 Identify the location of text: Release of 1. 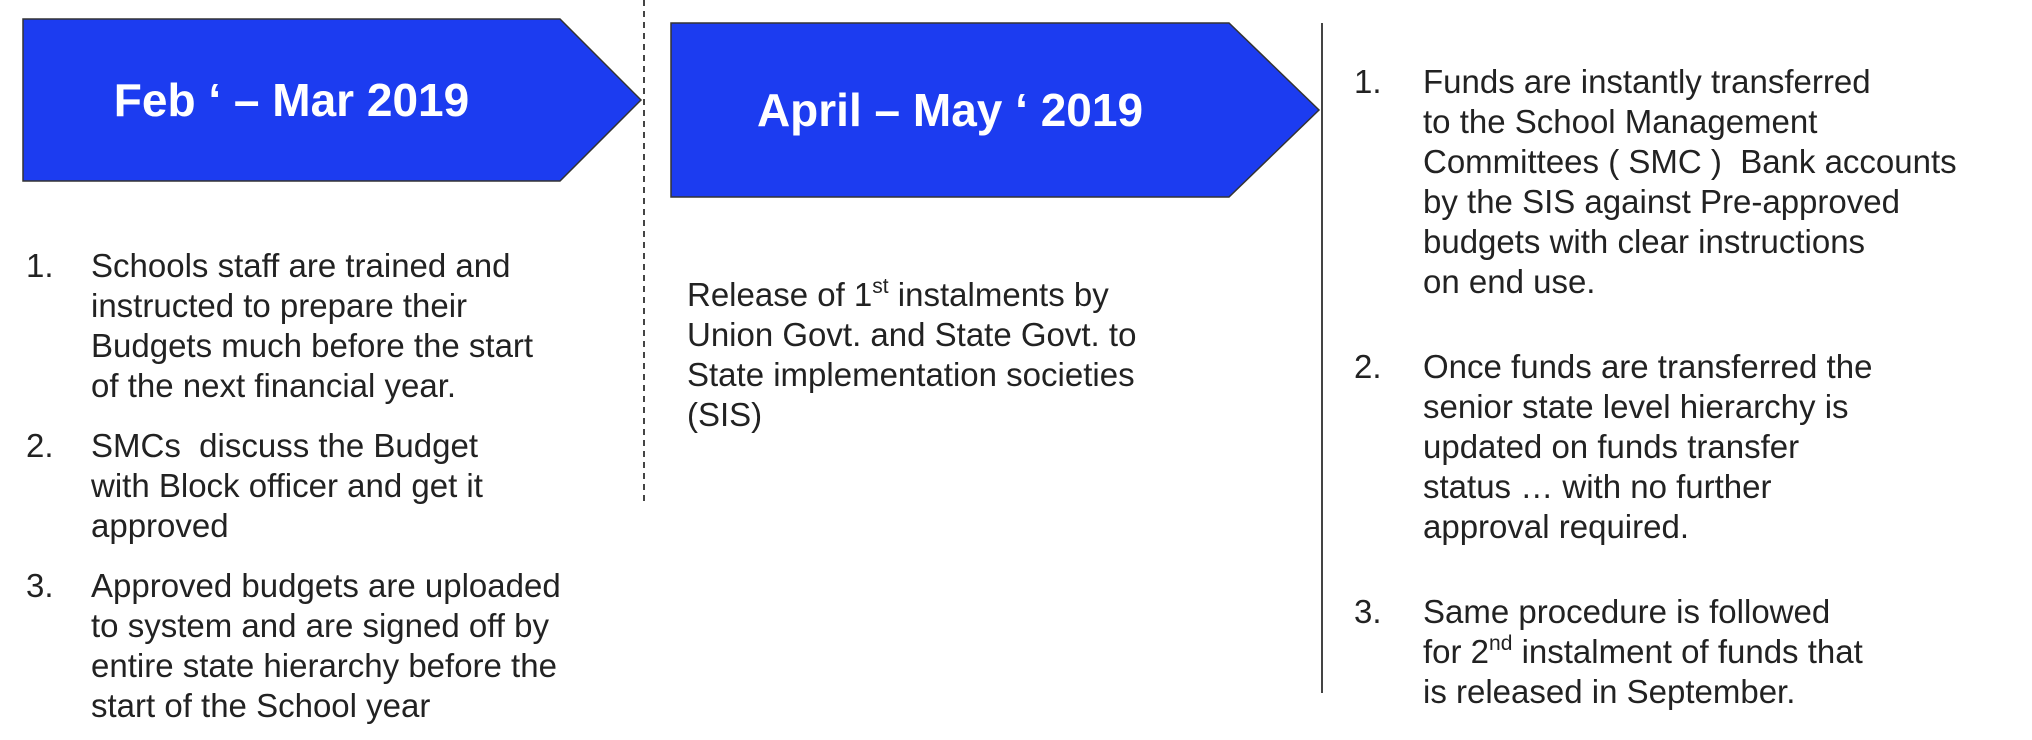
(780, 294).